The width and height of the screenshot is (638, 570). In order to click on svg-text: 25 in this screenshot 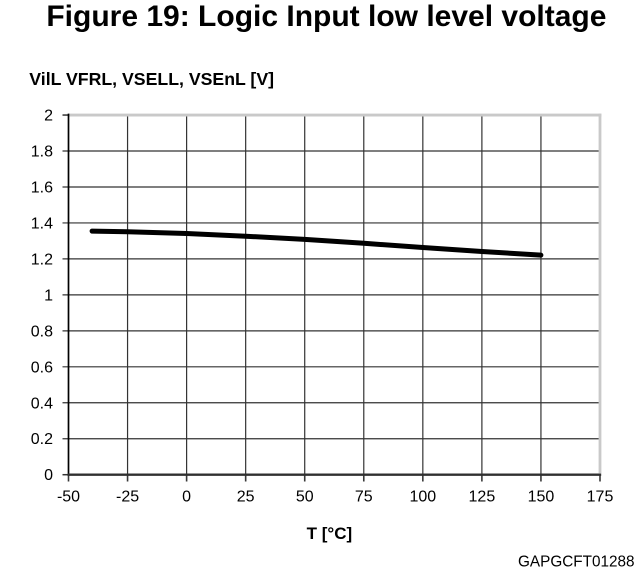, I will do `click(246, 497)`.